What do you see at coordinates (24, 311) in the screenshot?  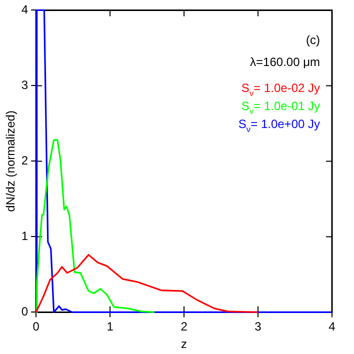 I see `y-tick-label: 0` at bounding box center [24, 311].